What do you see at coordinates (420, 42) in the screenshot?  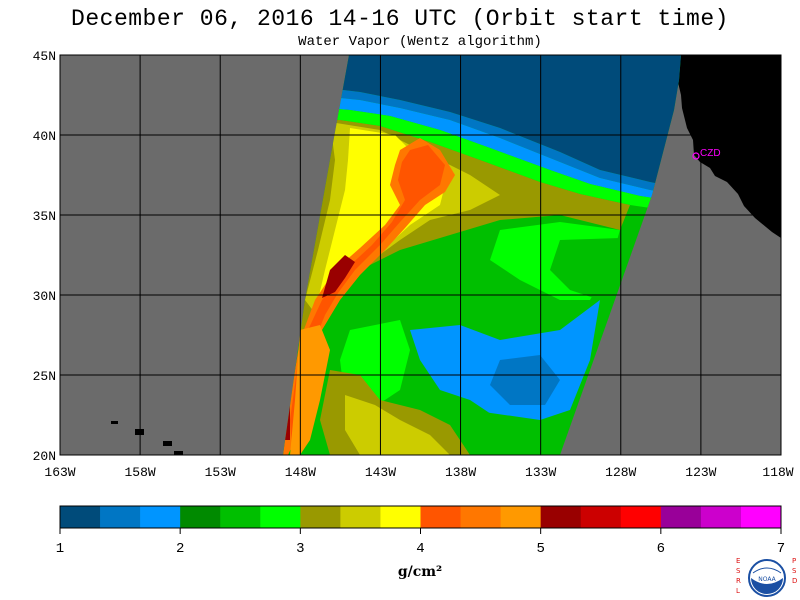 I see `map-subtitle: Water Vapor (Wentz algorithm)` at bounding box center [420, 42].